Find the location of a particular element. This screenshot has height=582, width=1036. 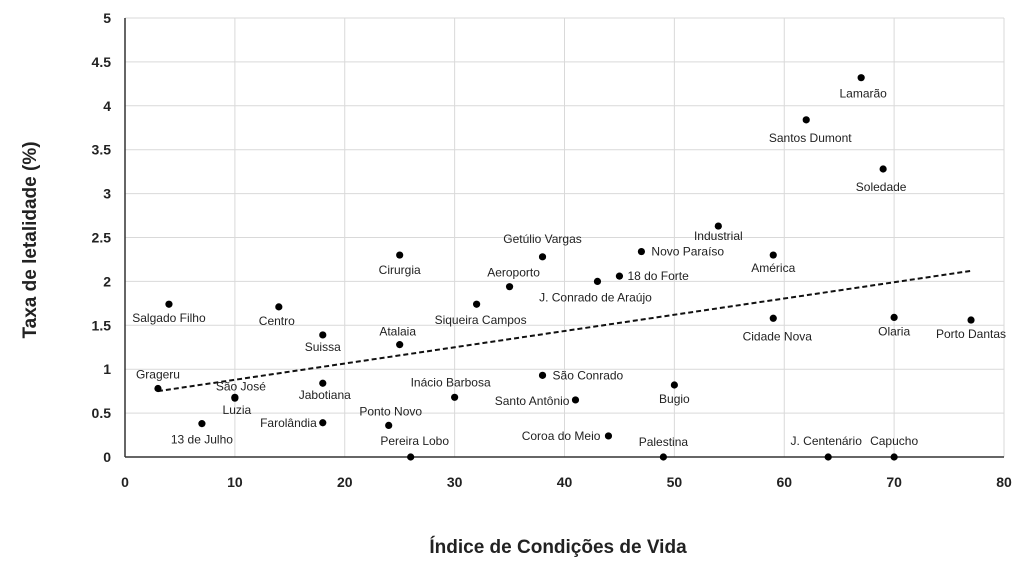

x-tick-label: 80 is located at coordinates (1004, 482).